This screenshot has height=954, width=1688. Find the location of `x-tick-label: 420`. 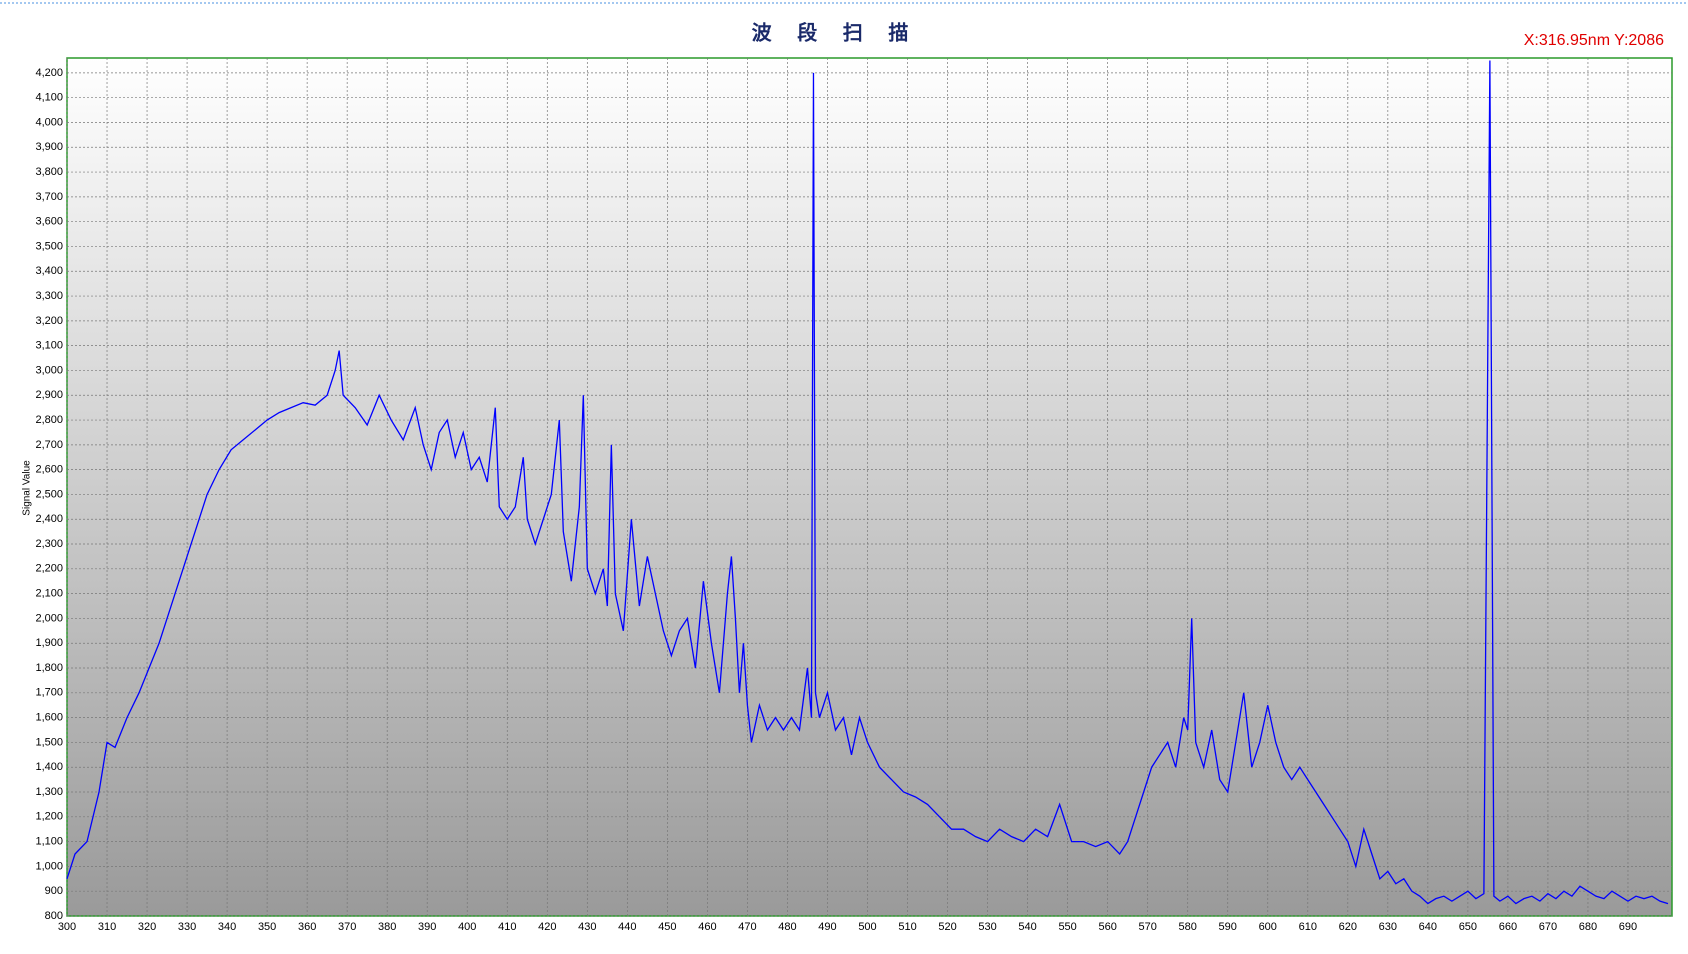

x-tick-label: 420 is located at coordinates (547, 927).